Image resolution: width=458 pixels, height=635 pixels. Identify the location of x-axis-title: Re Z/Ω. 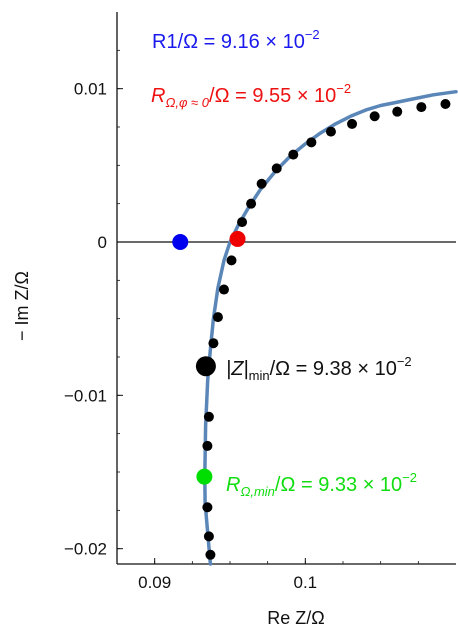
(295, 618).